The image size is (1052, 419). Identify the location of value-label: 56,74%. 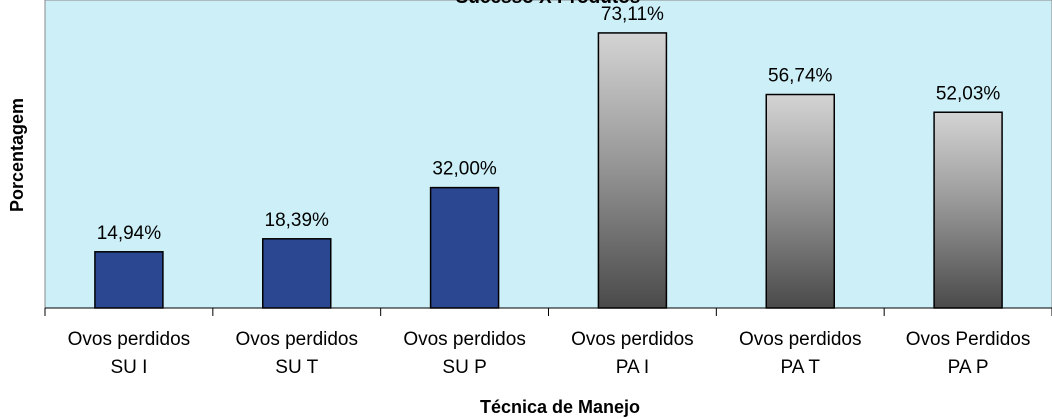
(800, 76).